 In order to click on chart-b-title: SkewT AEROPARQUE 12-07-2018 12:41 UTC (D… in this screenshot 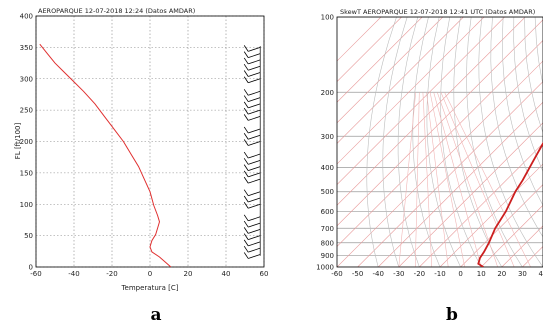, I will do `click(437, 12)`.